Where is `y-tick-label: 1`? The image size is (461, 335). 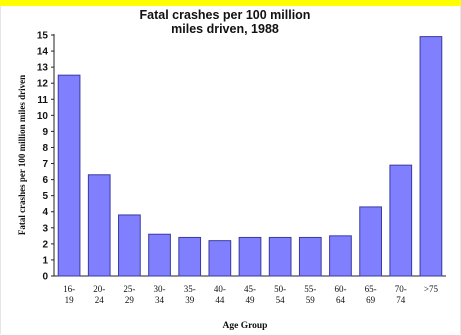 y-tick-label: 1 is located at coordinates (45, 260).